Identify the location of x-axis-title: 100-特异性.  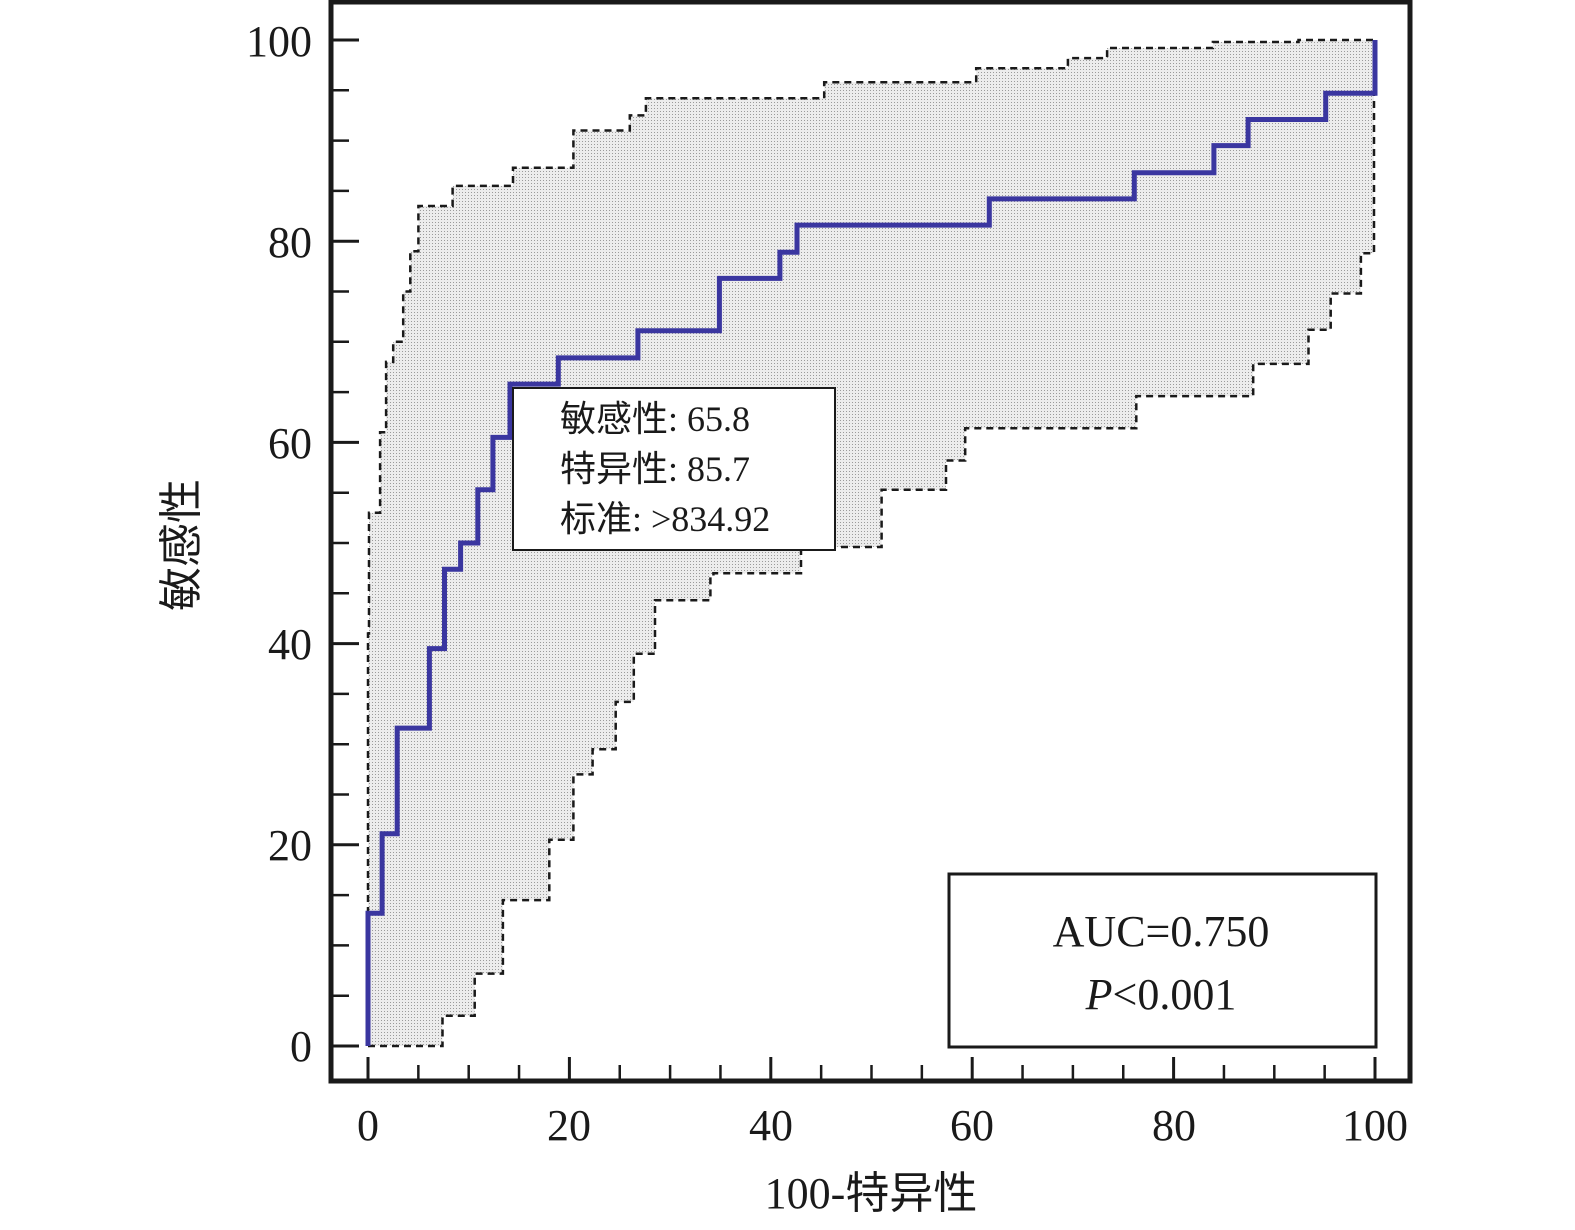
(871, 1193).